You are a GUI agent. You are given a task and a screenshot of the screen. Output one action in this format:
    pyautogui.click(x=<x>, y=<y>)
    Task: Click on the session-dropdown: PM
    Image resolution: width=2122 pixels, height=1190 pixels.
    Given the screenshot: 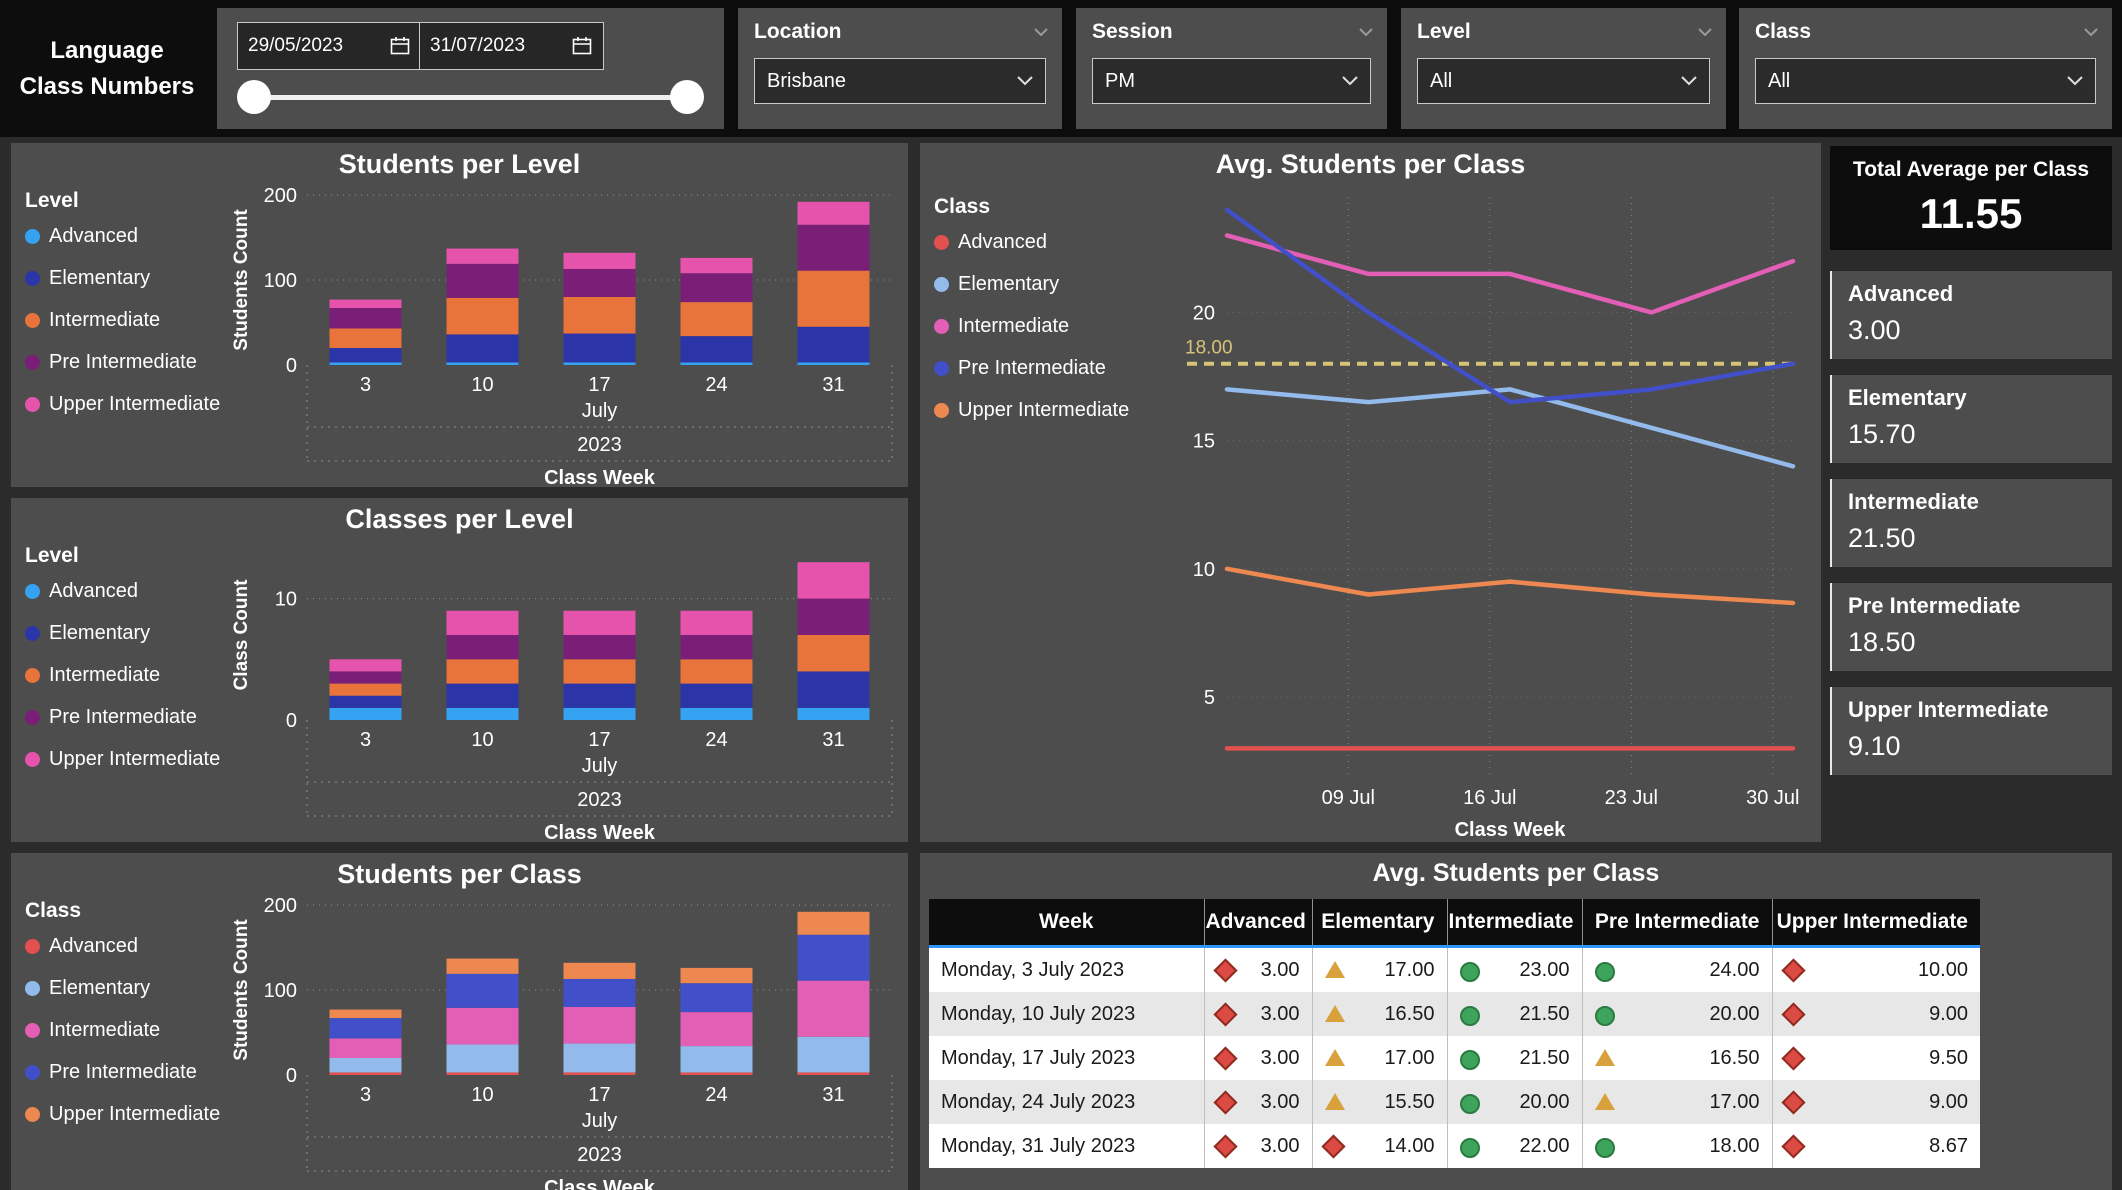 What is the action you would take?
    pyautogui.click(x=1231, y=81)
    